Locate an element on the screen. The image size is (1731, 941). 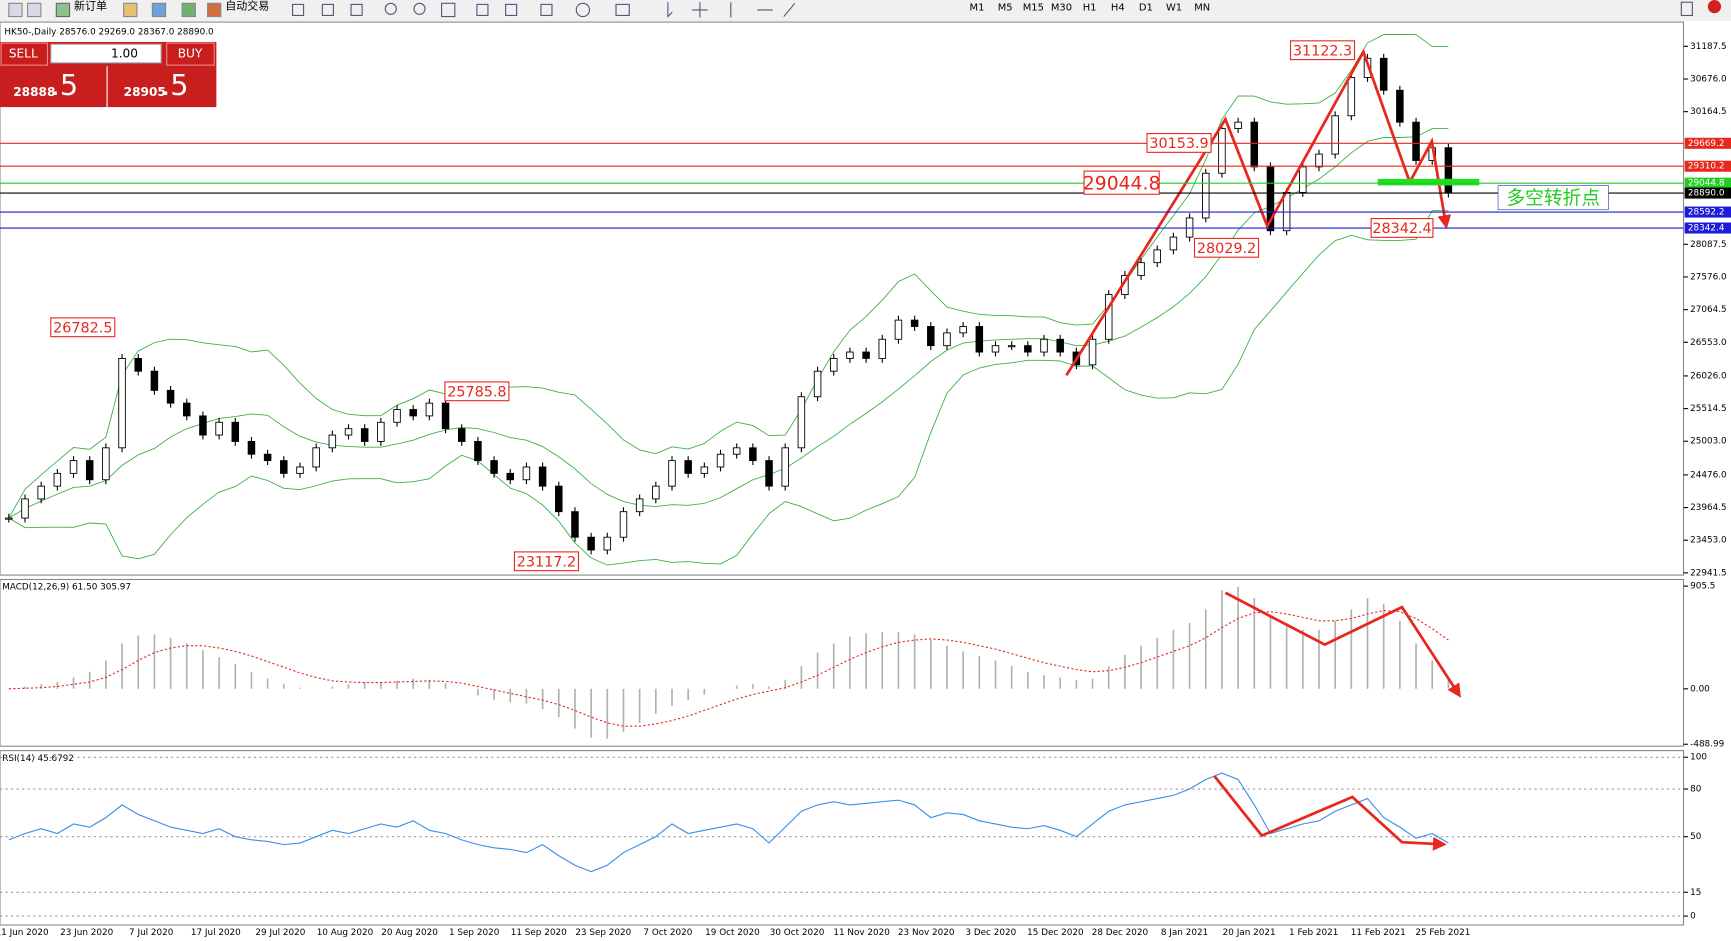
y-tick-label: 27576.0 is located at coordinates (1708, 277).